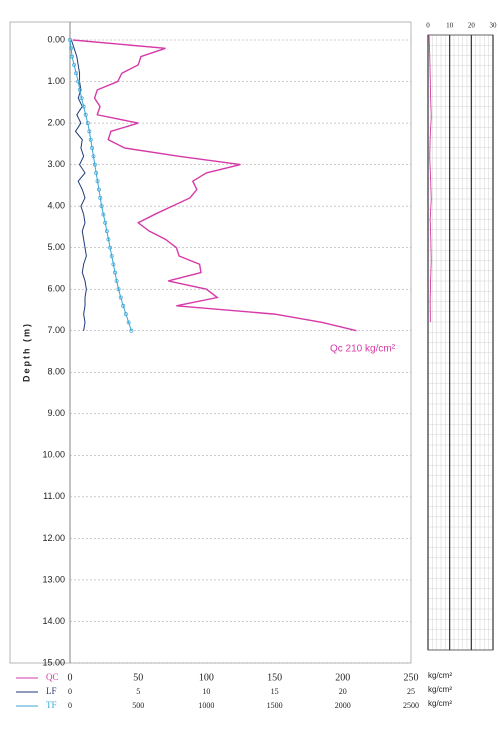 This screenshot has width=498, height=747. I want to click on y-tick-label: 1.00, so click(56, 81).